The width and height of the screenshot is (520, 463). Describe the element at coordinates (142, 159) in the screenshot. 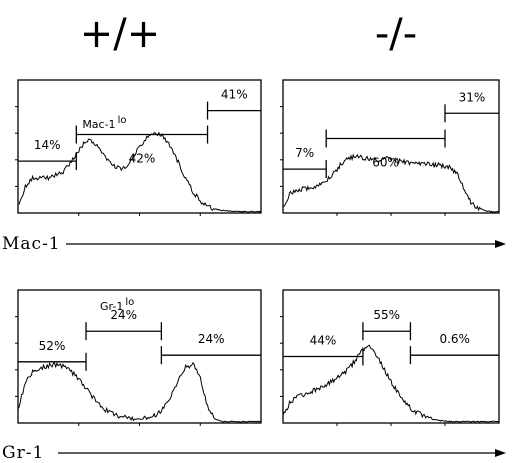

I see `gate-percentage-label: 42%` at that location.